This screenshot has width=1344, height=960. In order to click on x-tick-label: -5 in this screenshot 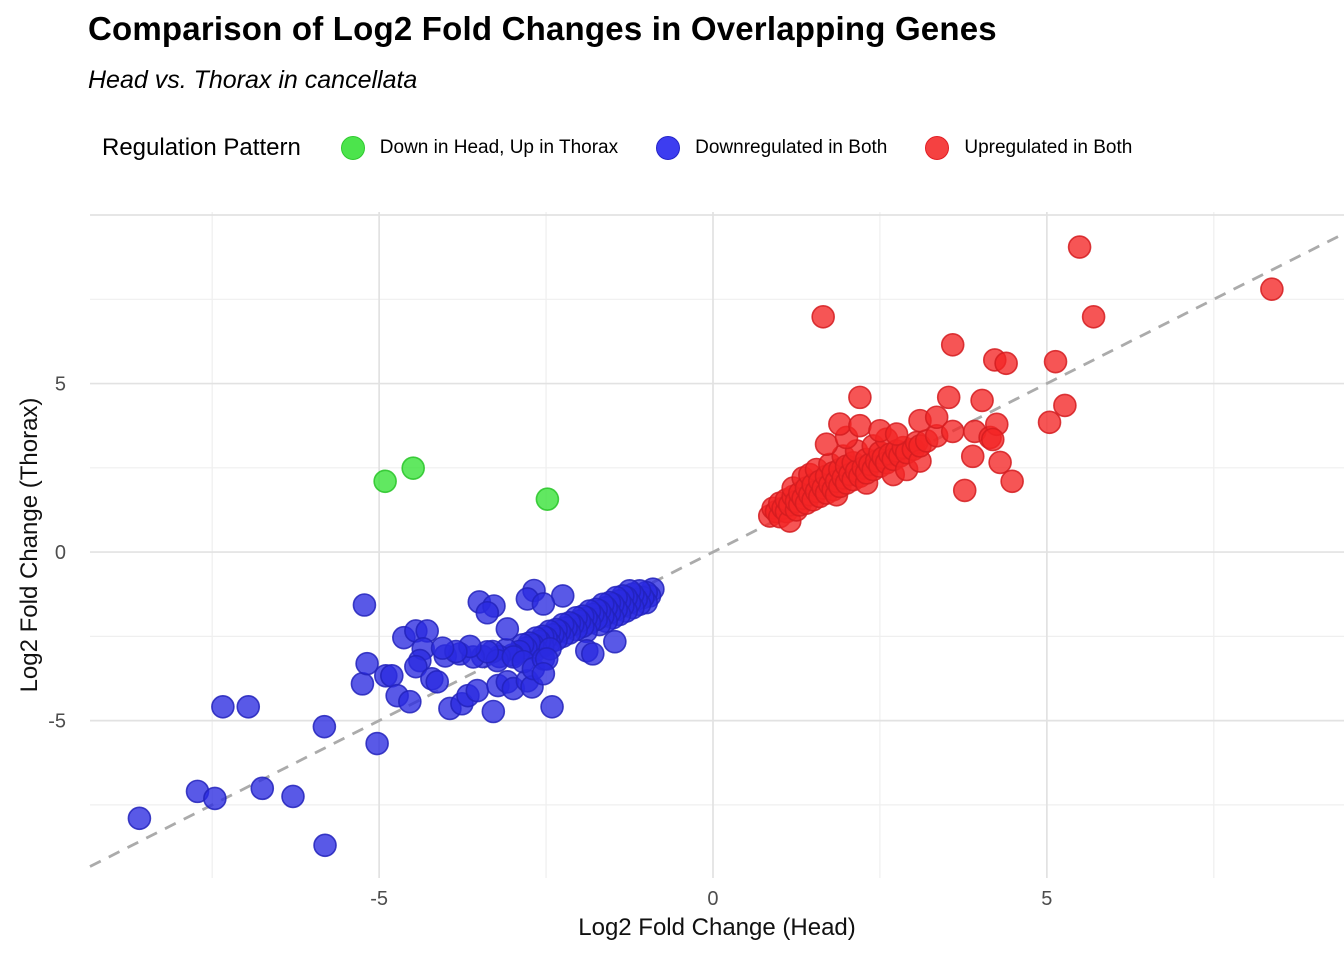, I will do `click(379, 899)`.